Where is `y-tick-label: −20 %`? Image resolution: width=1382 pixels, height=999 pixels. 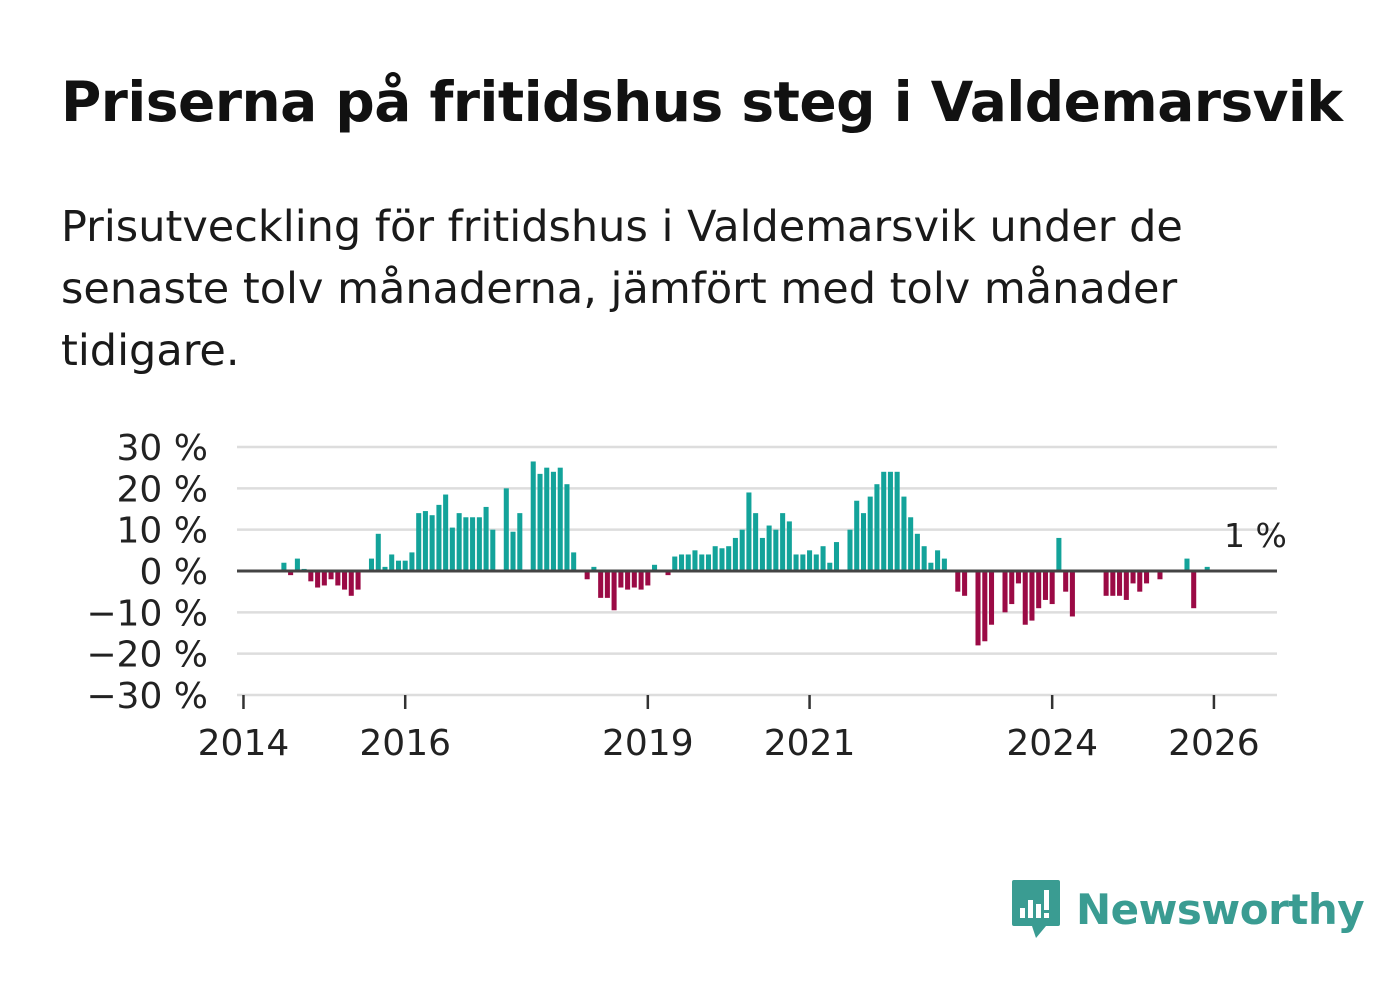 y-tick-label: −20 % is located at coordinates (147, 655).